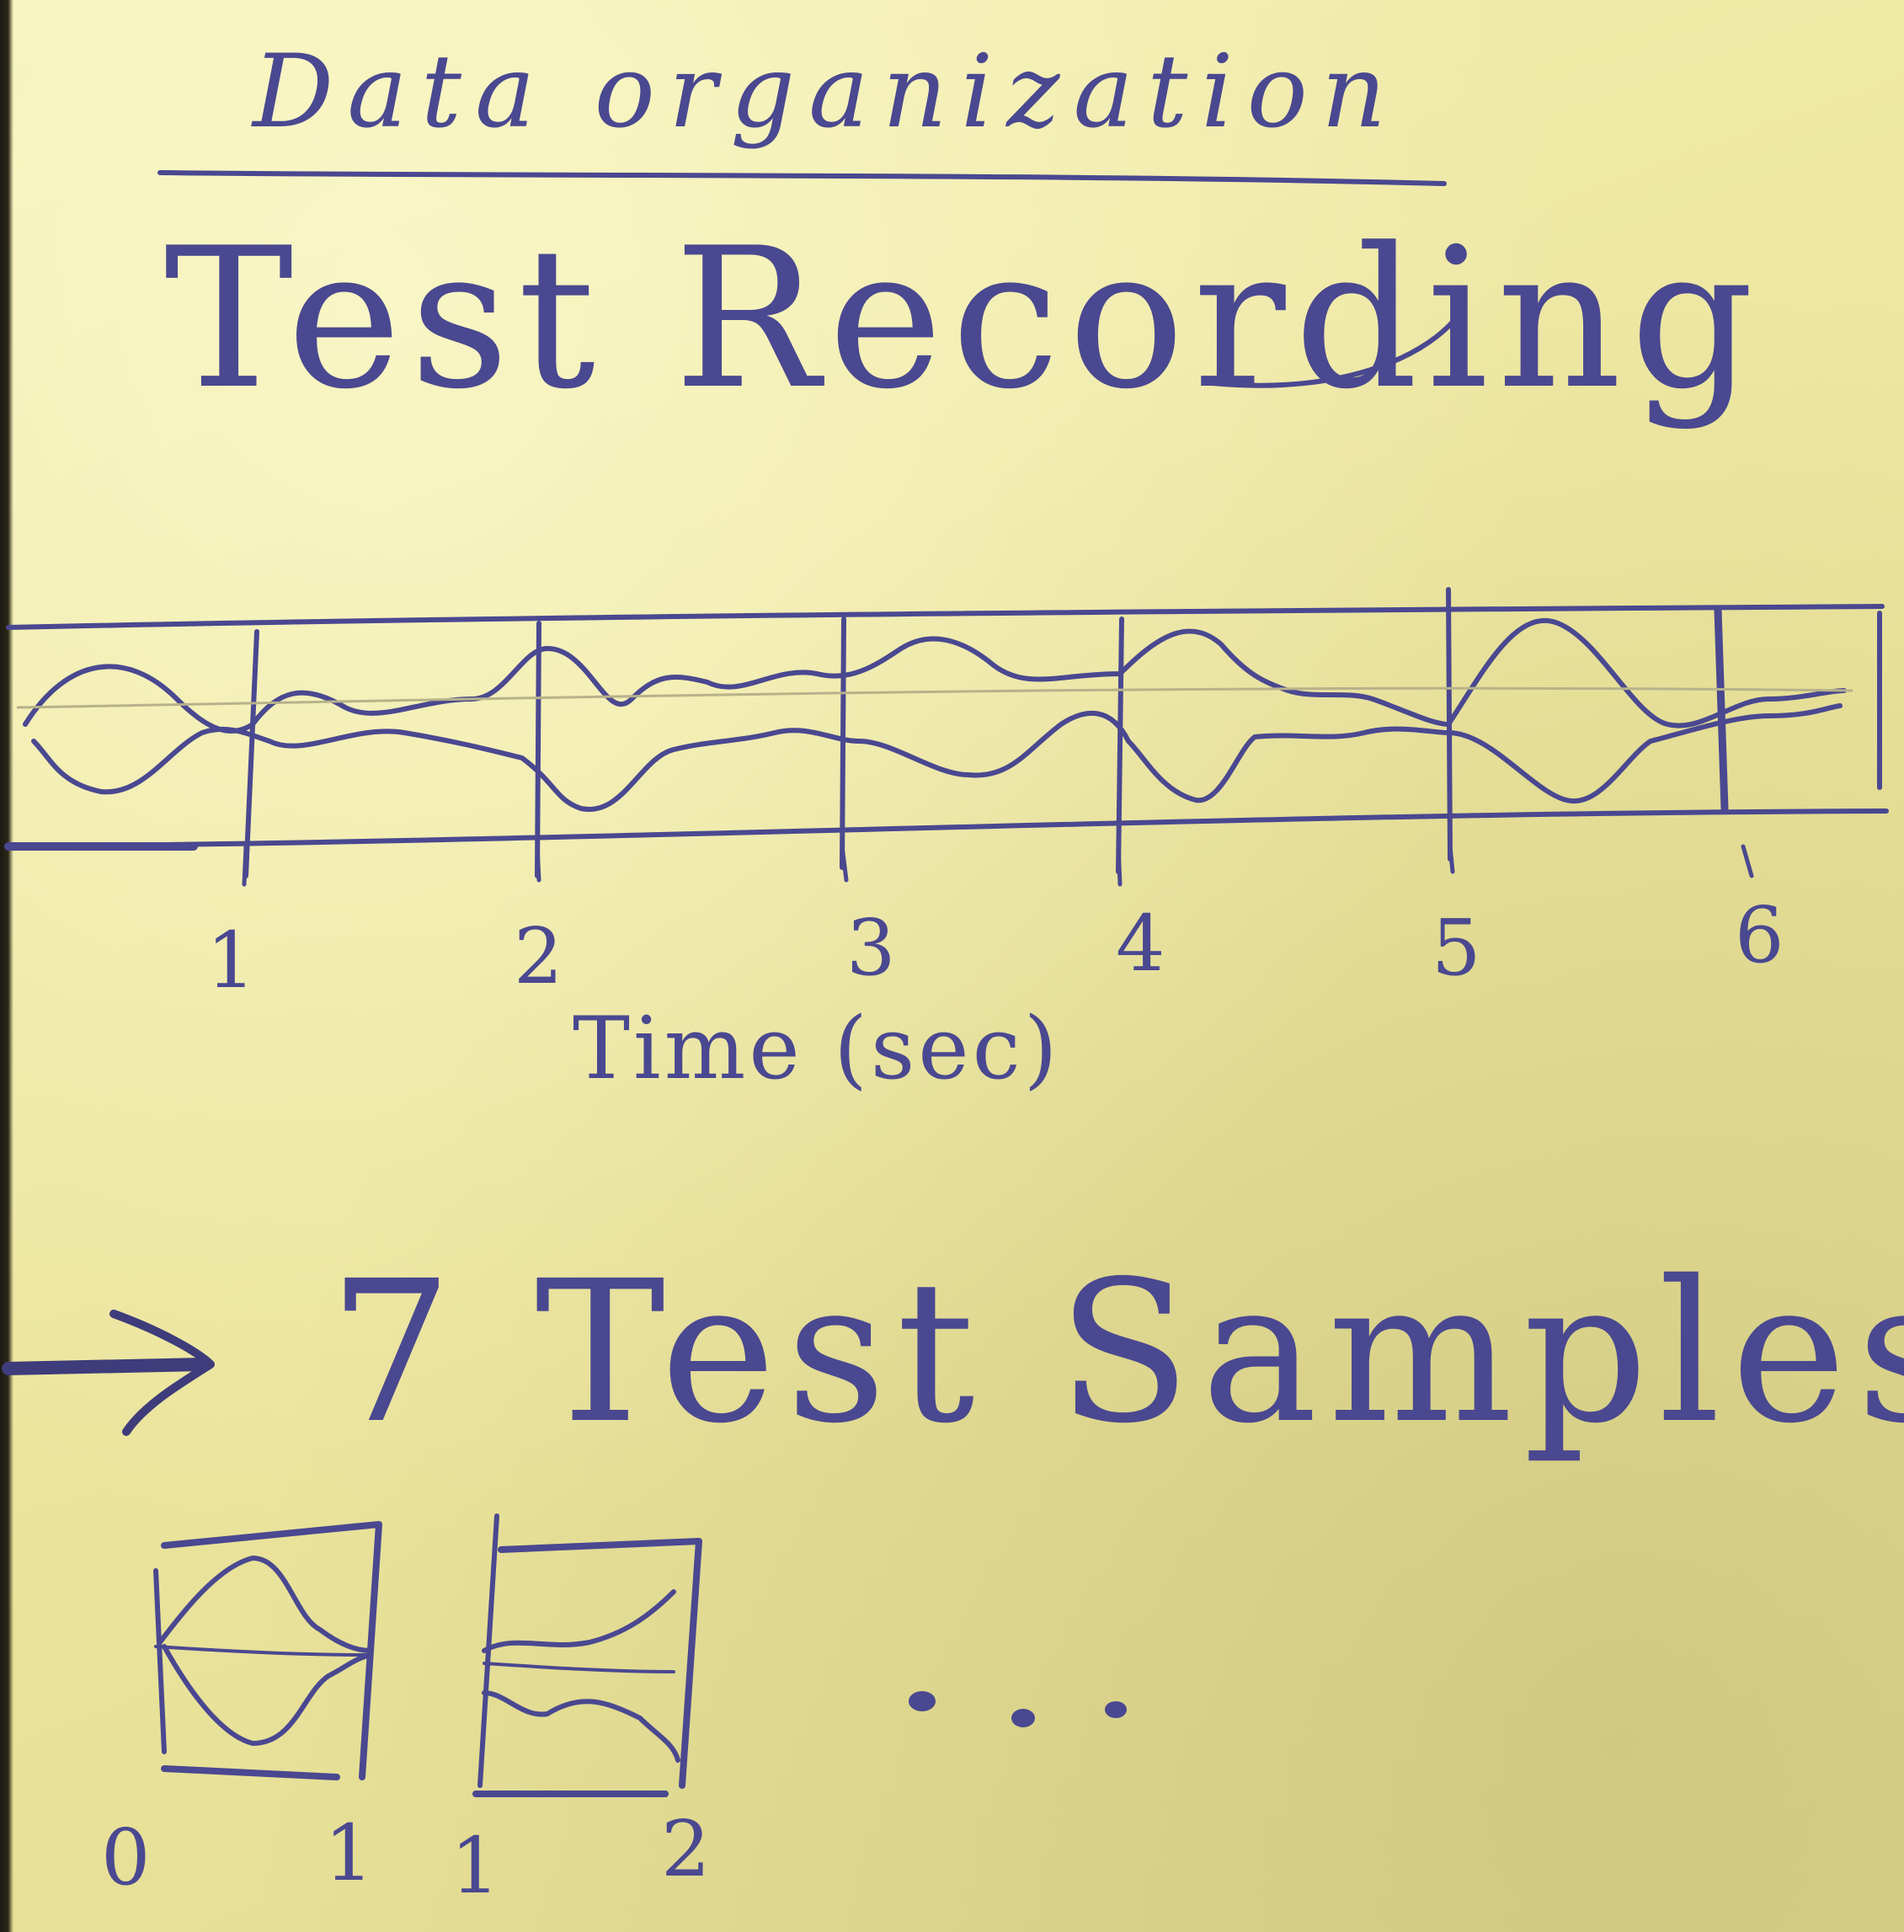 The image size is (1904, 1932). What do you see at coordinates (1116, 1352) in the screenshot?
I see `test-samples-label: 7 Test Samples` at bounding box center [1116, 1352].